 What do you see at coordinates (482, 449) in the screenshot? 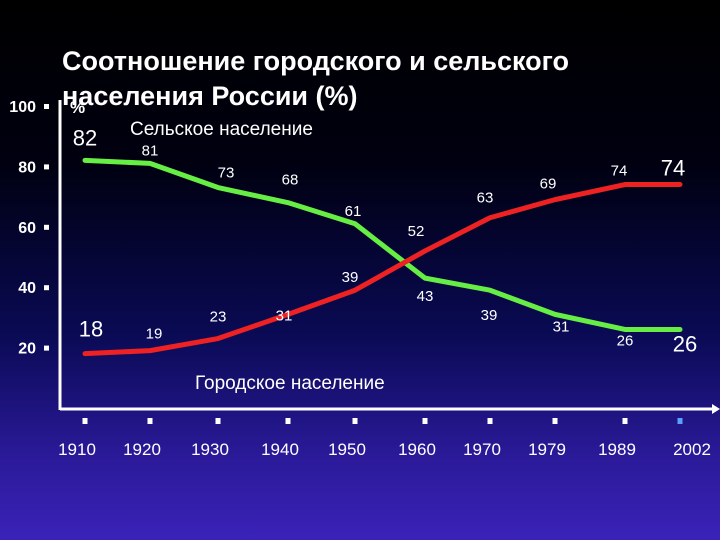
I see `x-tick-label: 1970` at bounding box center [482, 449].